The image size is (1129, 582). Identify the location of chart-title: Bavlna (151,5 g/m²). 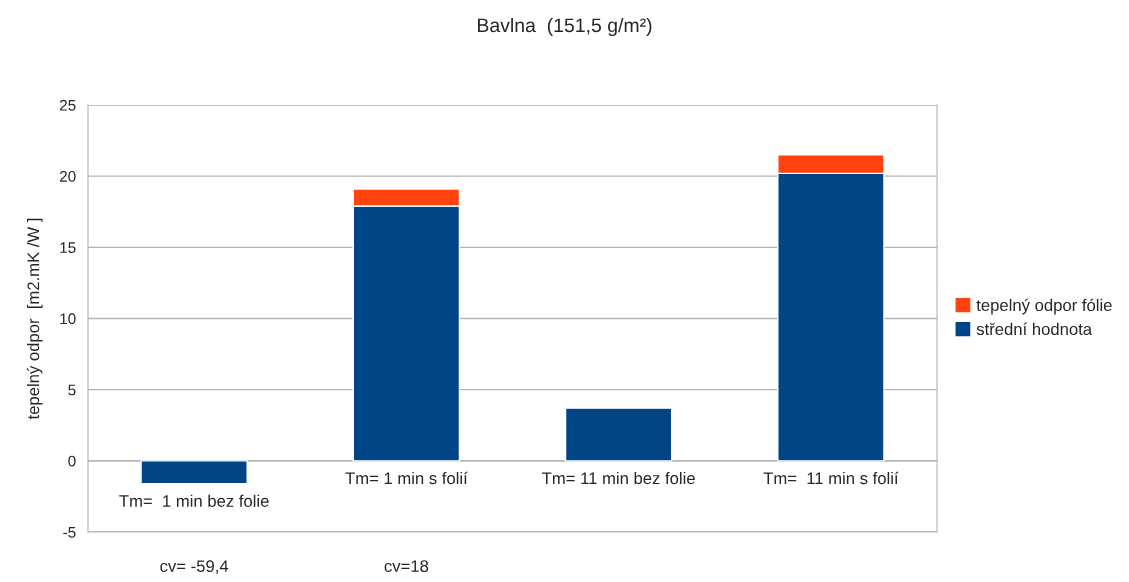
(565, 27).